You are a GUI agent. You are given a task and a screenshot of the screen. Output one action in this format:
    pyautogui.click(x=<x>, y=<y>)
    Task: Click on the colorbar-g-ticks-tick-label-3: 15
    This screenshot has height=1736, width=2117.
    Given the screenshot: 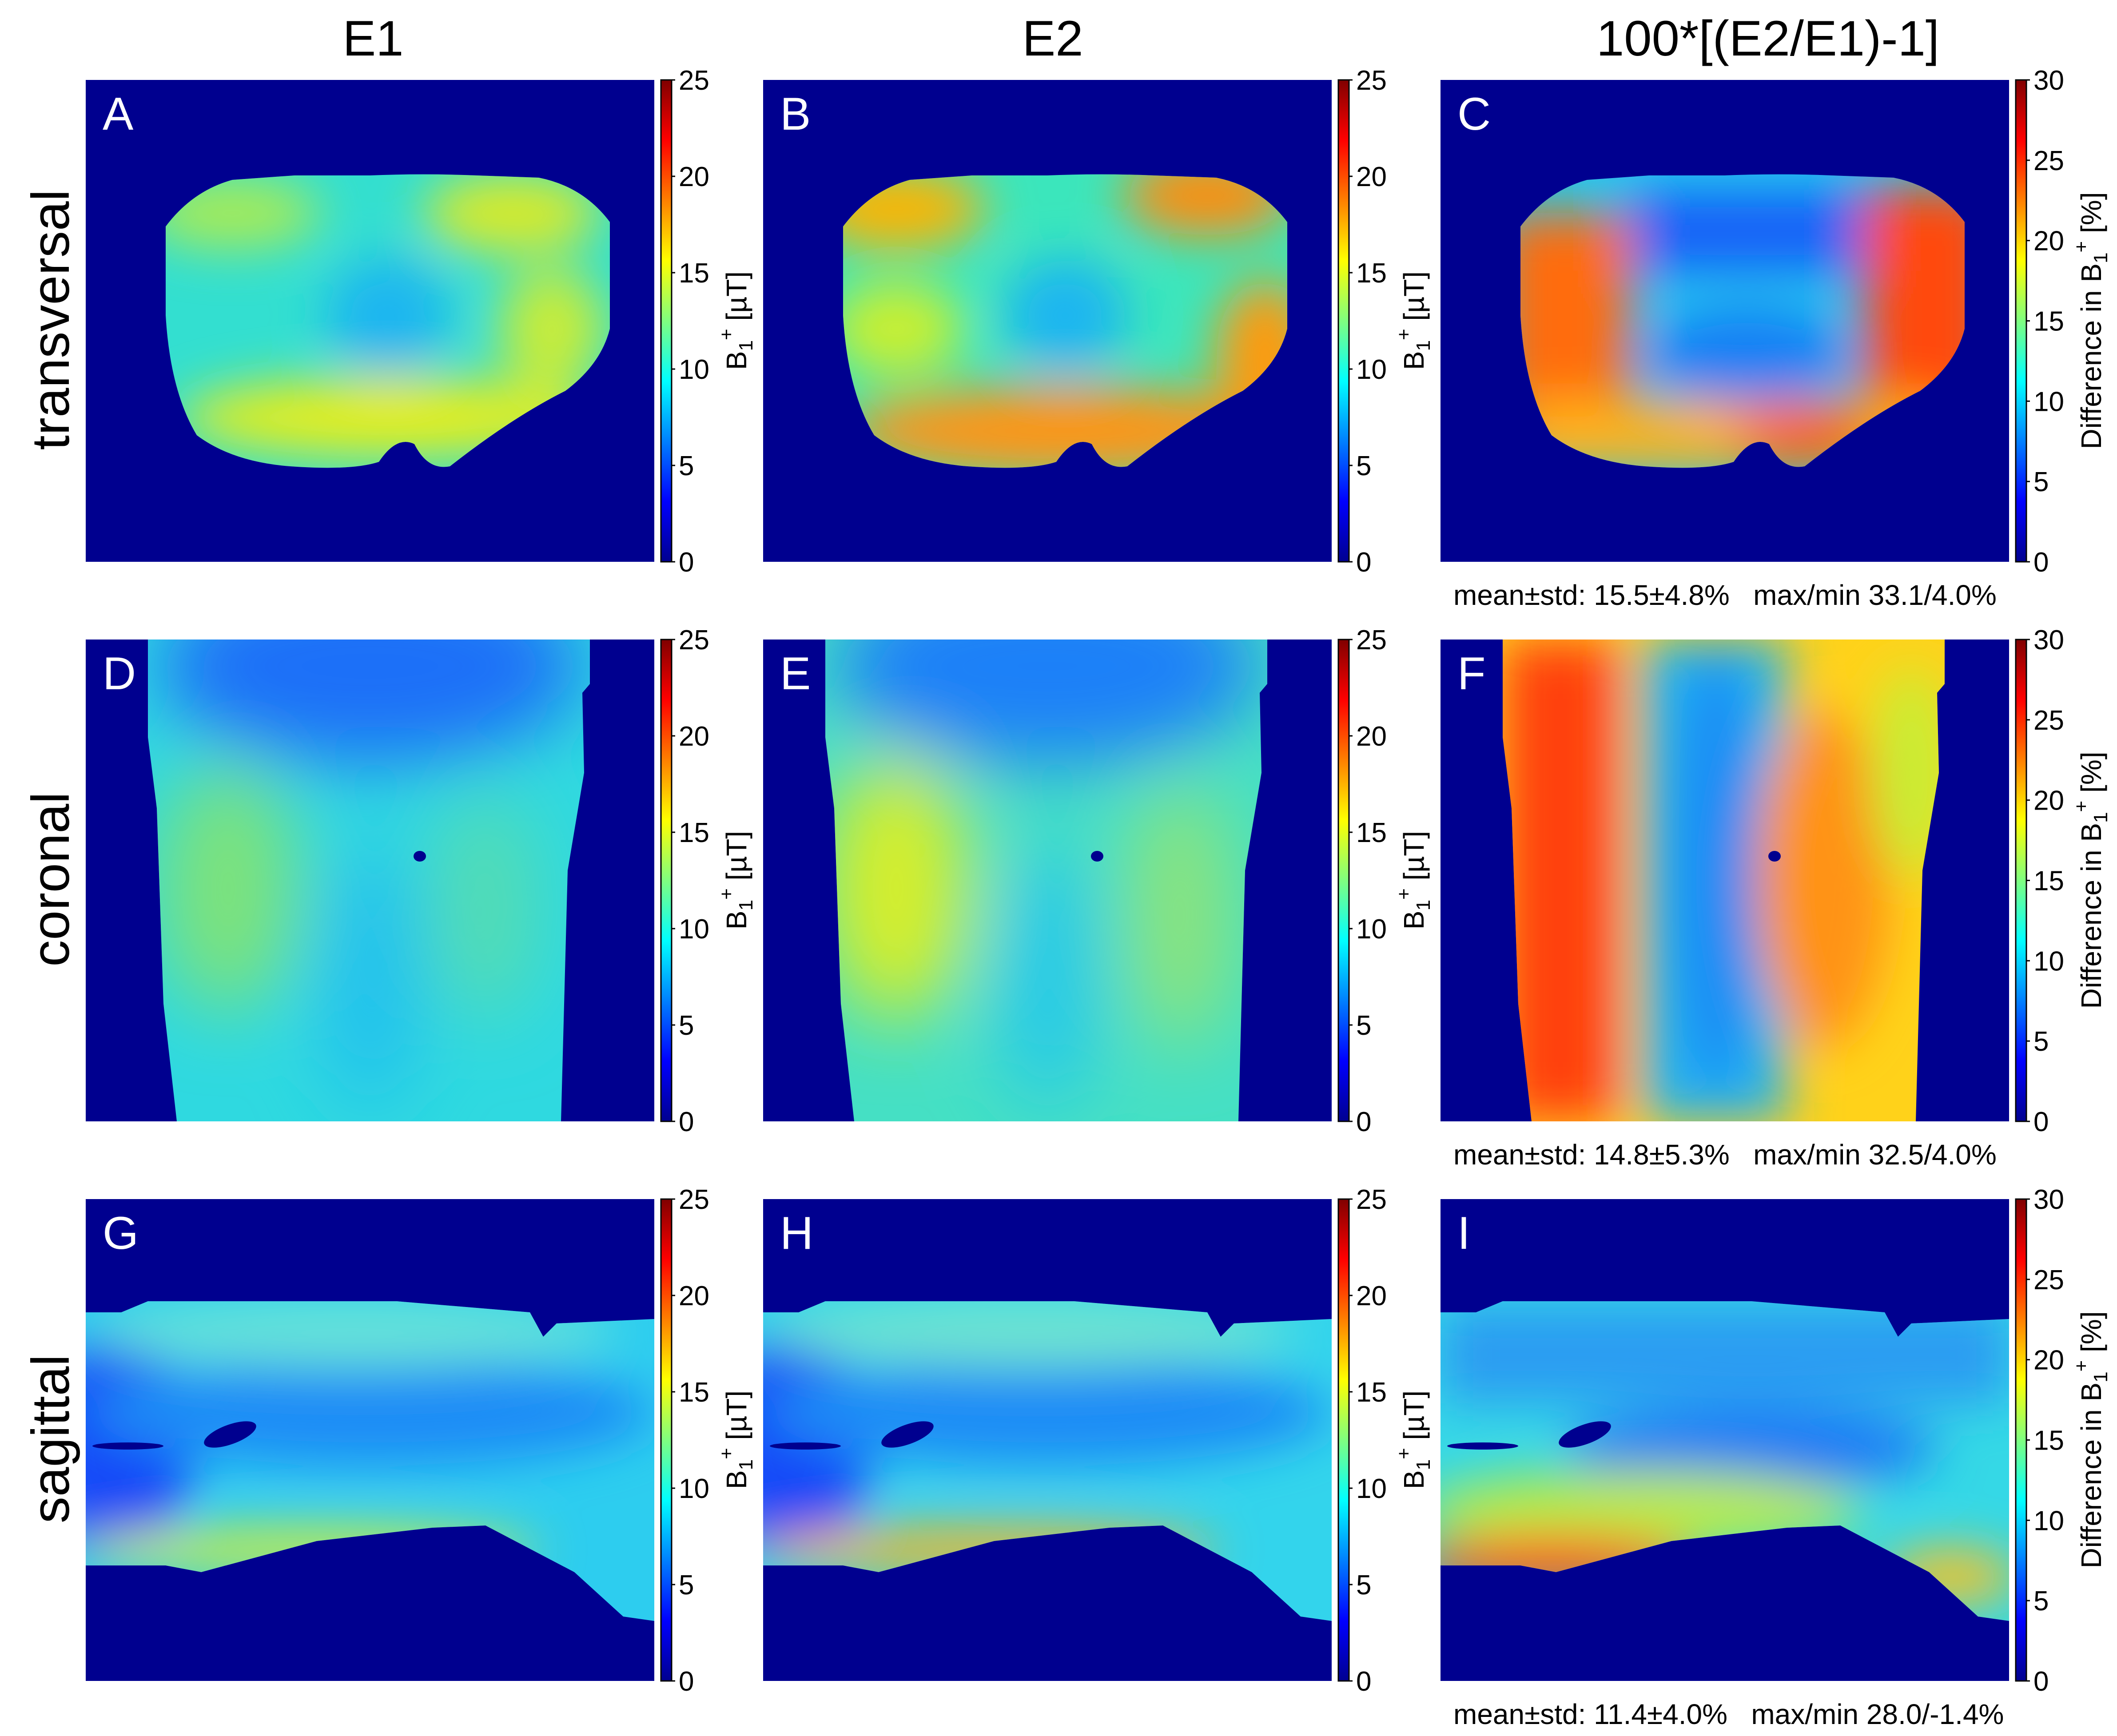 What is the action you would take?
    pyautogui.click(x=694, y=1392)
    